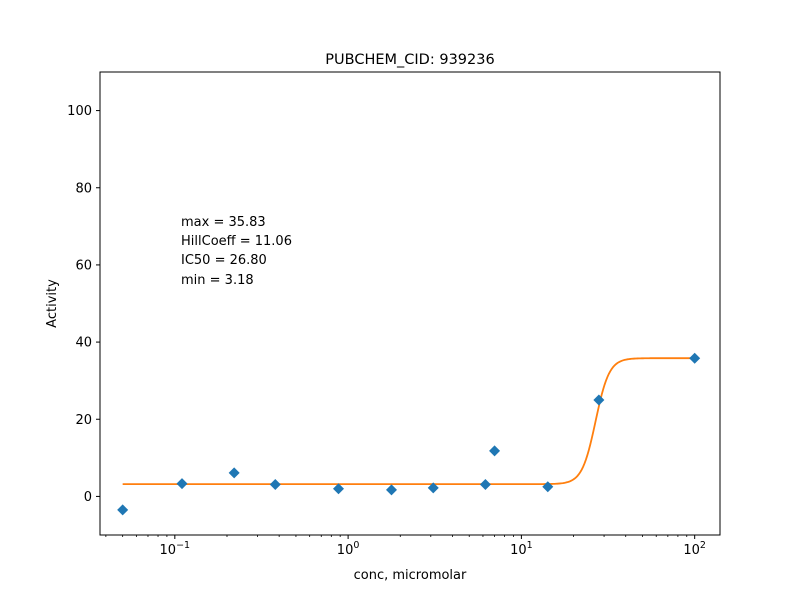 This screenshot has width=800, height=600. What do you see at coordinates (175, 549) in the screenshot?
I see `x-tick-label: 10⁻¹` at bounding box center [175, 549].